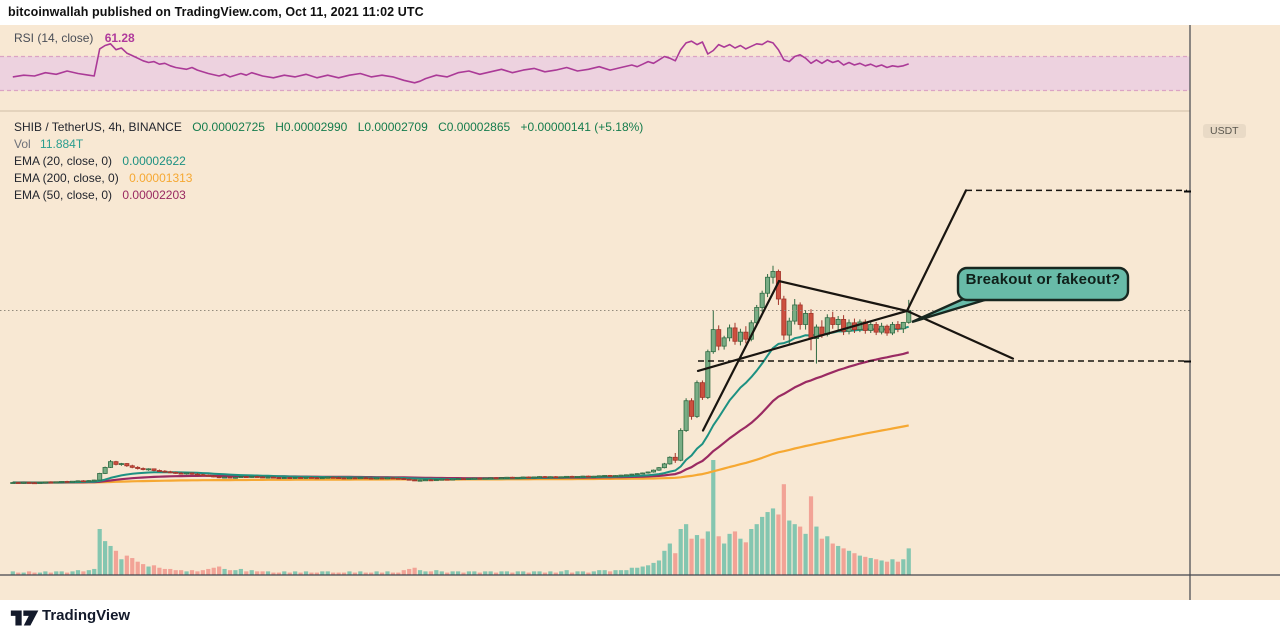  Describe the element at coordinates (25, 618) in the screenshot. I see `tradingview-logo-icon` at that location.